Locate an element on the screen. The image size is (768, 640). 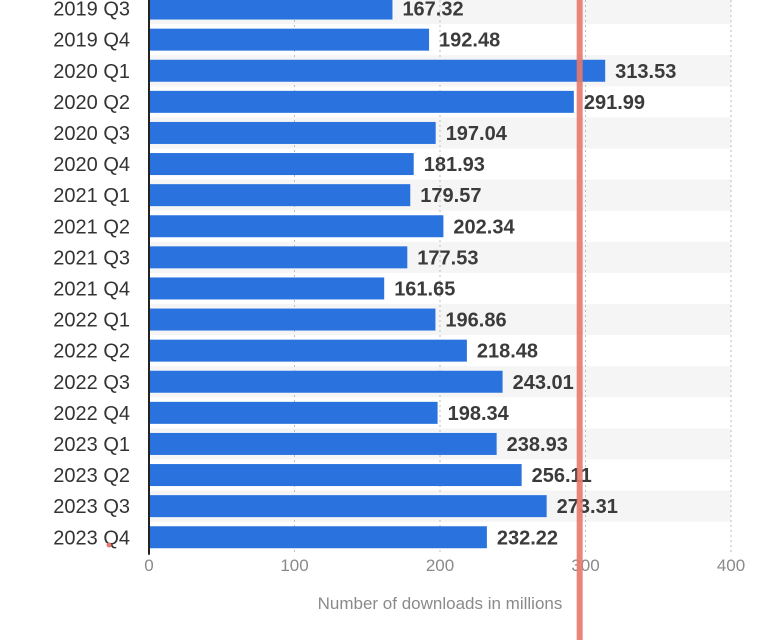
value-label: 177.53 is located at coordinates (447, 258).